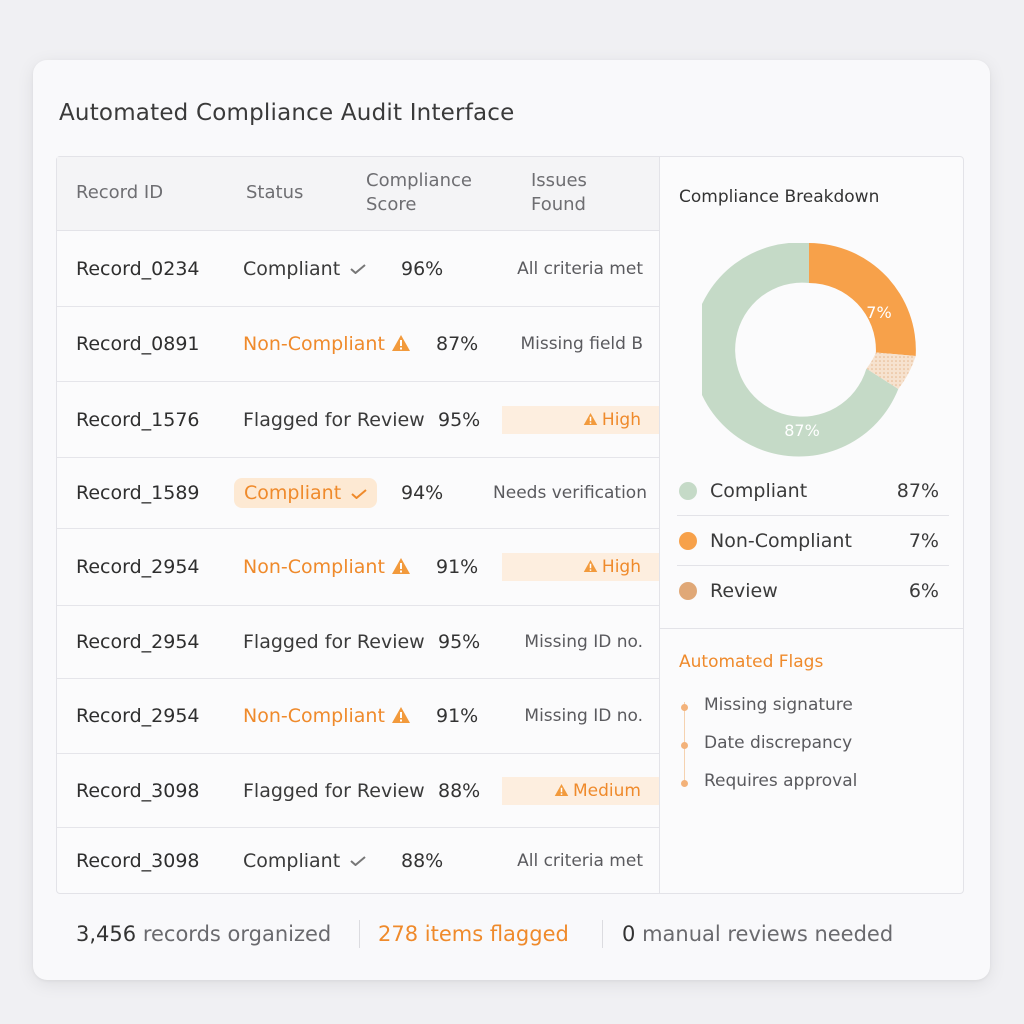  What do you see at coordinates (422, 268) in the screenshot?
I see `score-value: 96%` at bounding box center [422, 268].